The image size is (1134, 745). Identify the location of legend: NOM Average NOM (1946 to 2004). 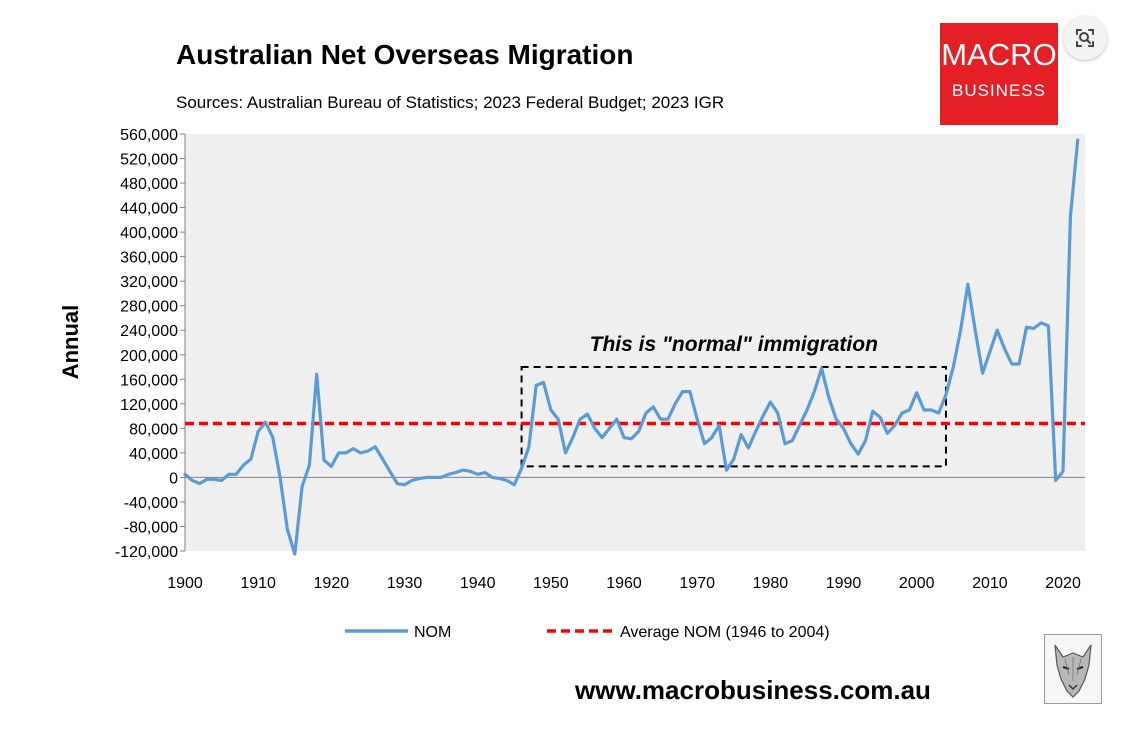
(587, 632).